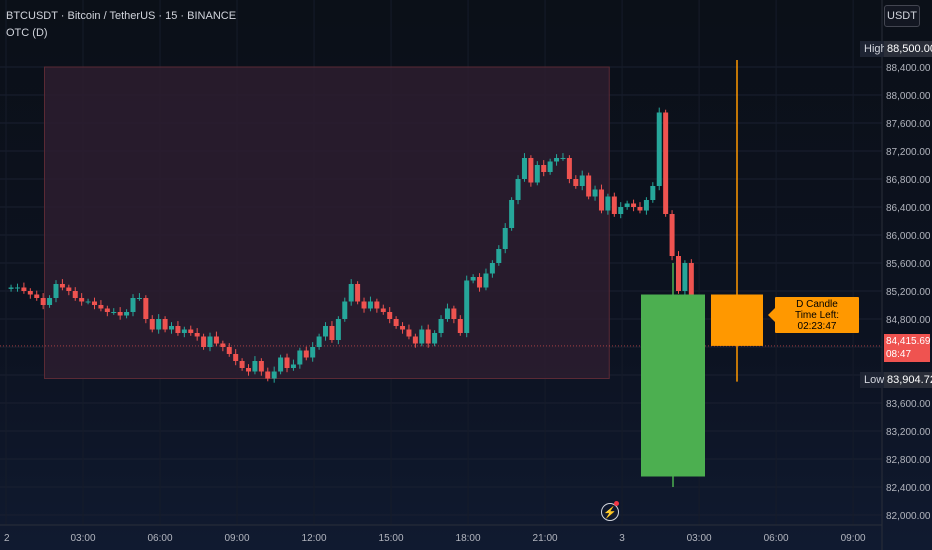 This screenshot has height=550, width=932. What do you see at coordinates (908, 516) in the screenshot?
I see `y-tick-label: 82,000.00` at bounding box center [908, 516].